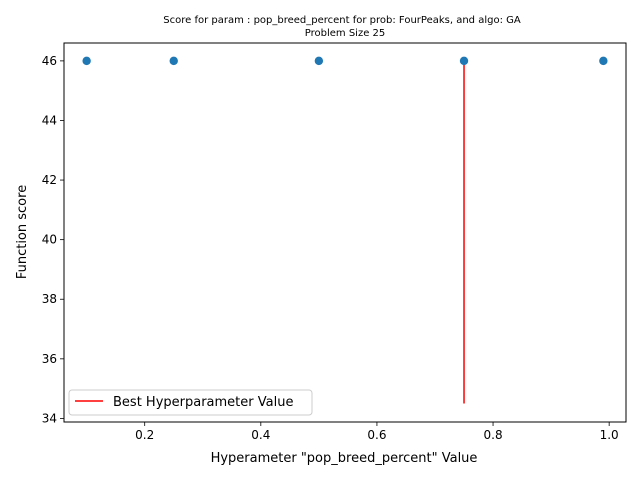 Image resolution: width=640 pixels, height=480 pixels. I want to click on chart-subtitle: Problem Size 25, so click(345, 33).